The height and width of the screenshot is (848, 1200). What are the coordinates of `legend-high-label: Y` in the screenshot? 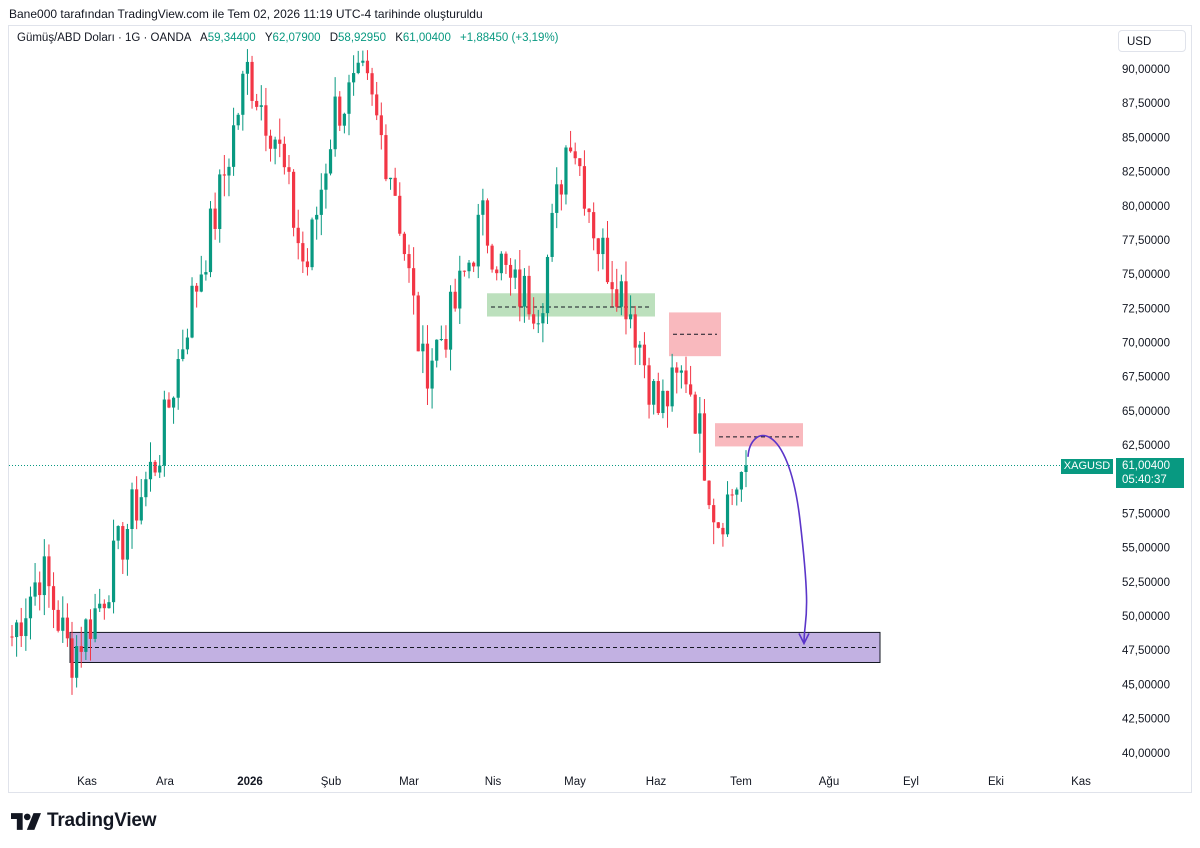 It's located at (268, 38).